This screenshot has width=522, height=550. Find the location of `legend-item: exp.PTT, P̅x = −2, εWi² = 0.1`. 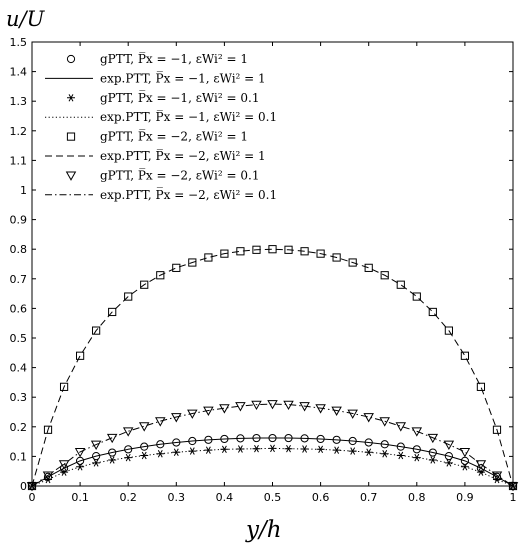

legend-item: exp.PTT, P̅x = −2, εWi² = 0.1 is located at coordinates (161, 194).